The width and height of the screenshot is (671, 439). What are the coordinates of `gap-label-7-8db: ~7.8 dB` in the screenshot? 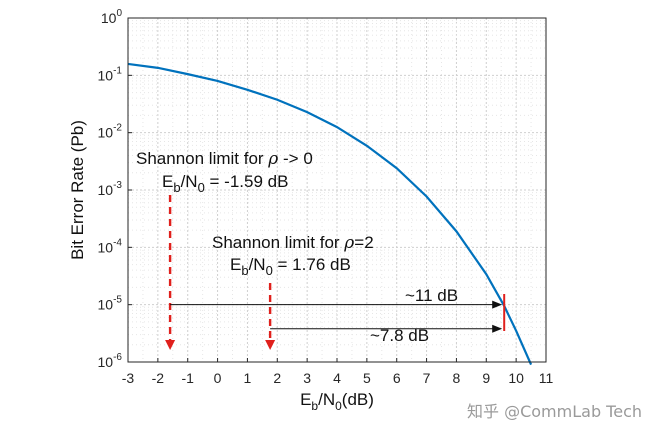 It's located at (399, 335).